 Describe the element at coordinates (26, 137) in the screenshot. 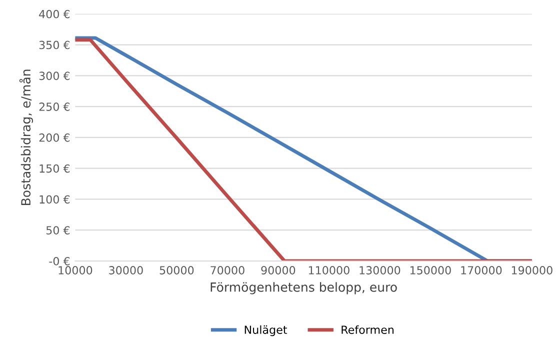

I see `y-axis-title: Bostadsbidrag, e/mån` at that location.